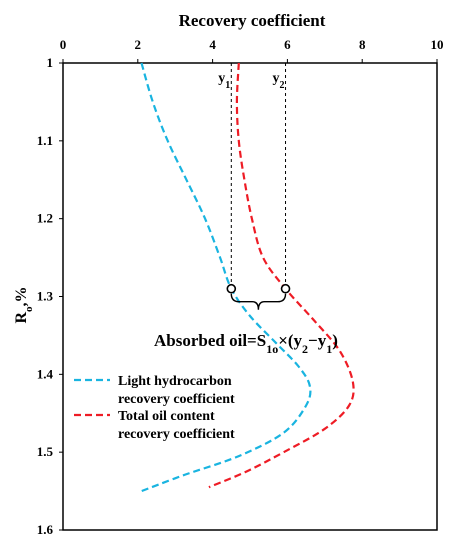  What do you see at coordinates (45, 218) in the screenshot?
I see `y-tick-label: 1.2` at bounding box center [45, 218].